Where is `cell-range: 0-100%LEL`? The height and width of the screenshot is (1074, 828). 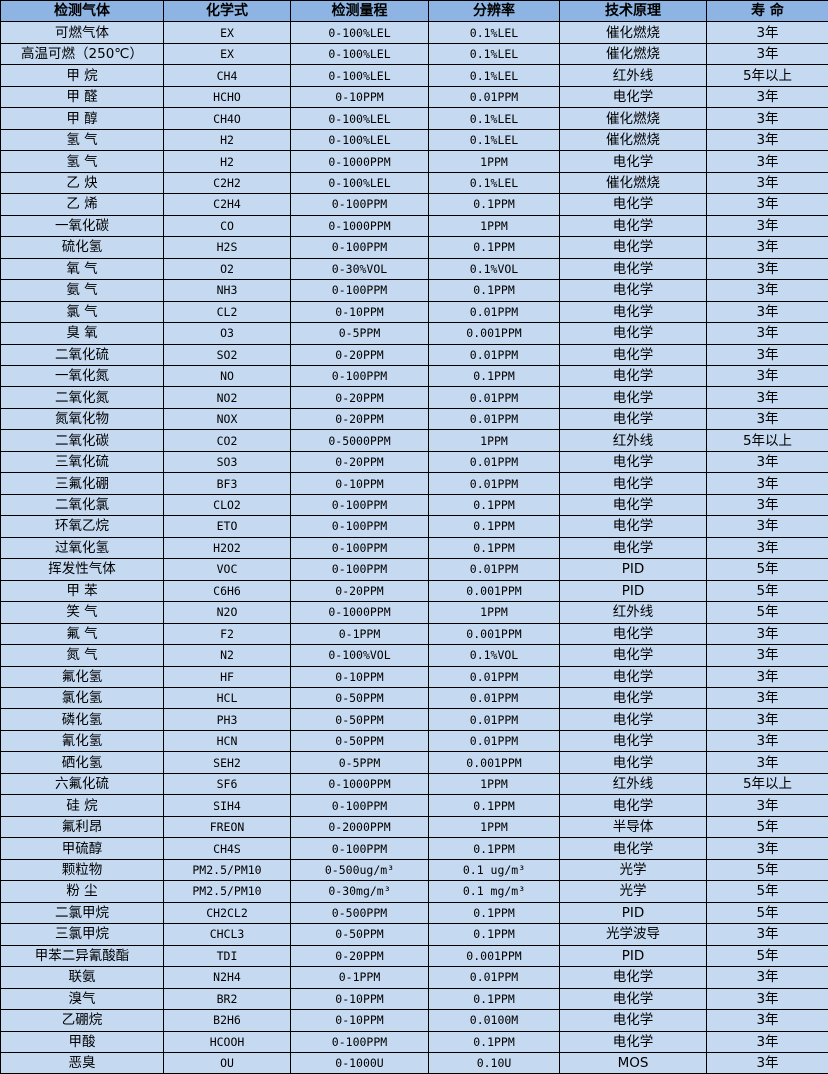
cell-range: 0-100%LEL is located at coordinates (359, 140).